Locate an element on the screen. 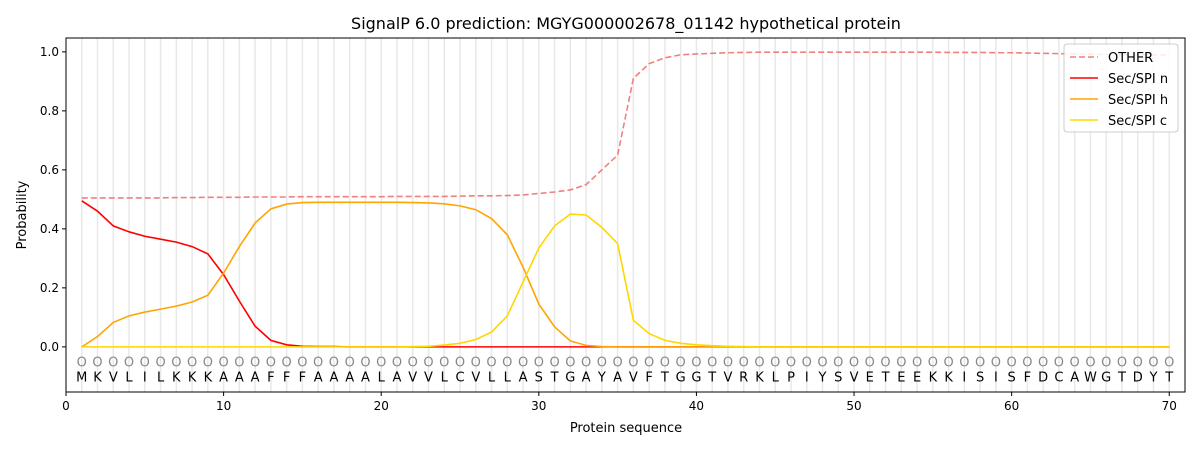 The height and width of the screenshot is (454, 1200). legend-label: Sec/SPI c is located at coordinates (1137, 121).